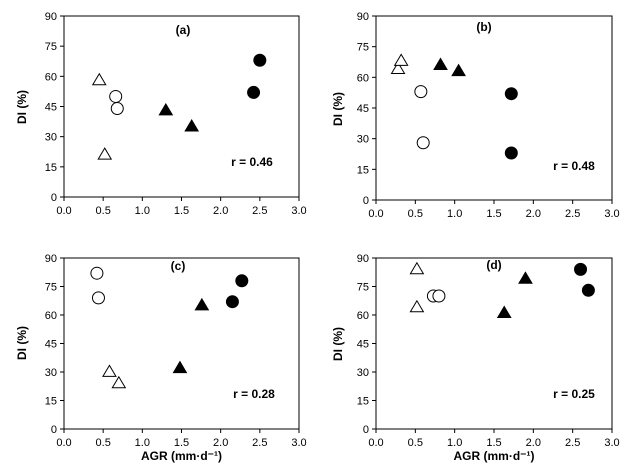 This screenshot has height=475, width=638. What do you see at coordinates (574, 166) in the screenshot?
I see `correlation-annotation: r = 0.48` at bounding box center [574, 166].